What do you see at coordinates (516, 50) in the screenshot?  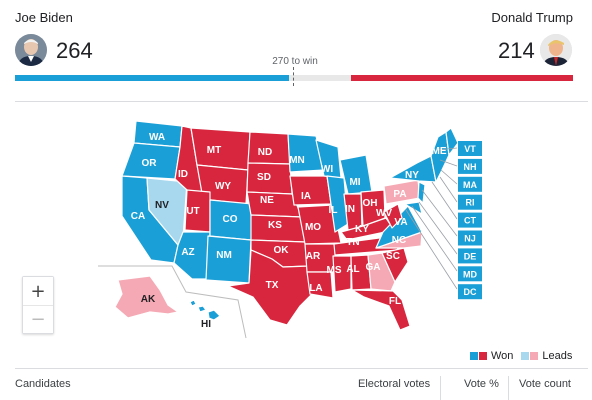 I see `trump-electoral-votes: 214` at bounding box center [516, 50].